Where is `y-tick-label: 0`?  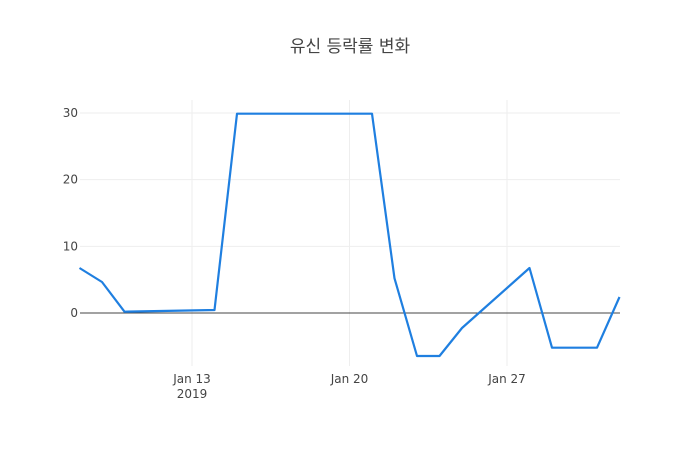
y-tick-label: 0 is located at coordinates (74, 313).